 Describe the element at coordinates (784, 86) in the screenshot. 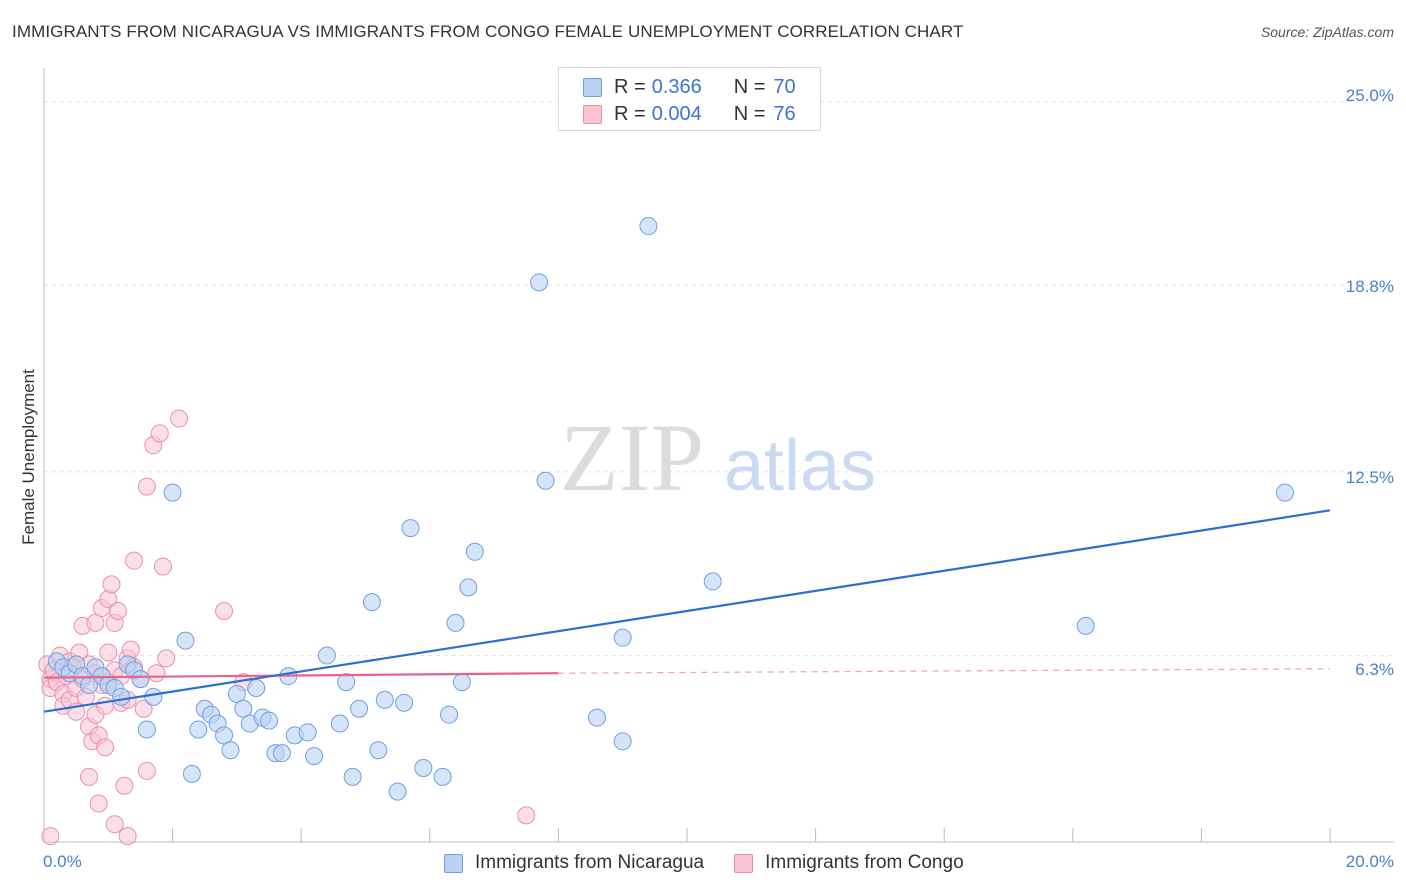

I see `n-value: 70` at that location.